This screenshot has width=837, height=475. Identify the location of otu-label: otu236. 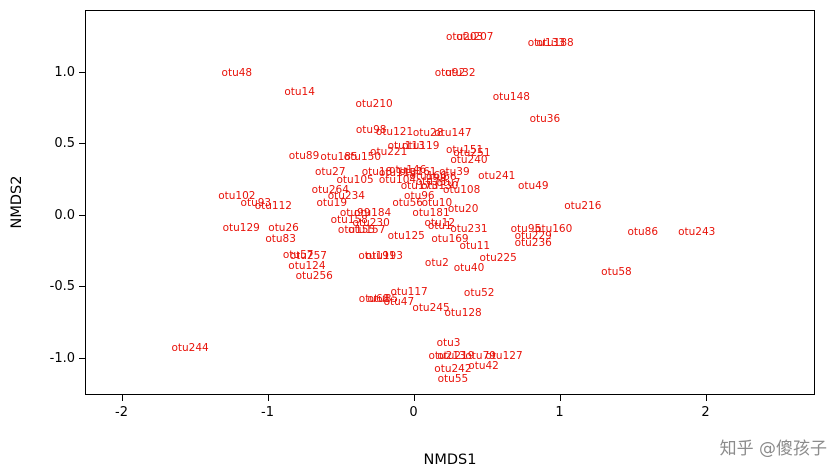
(533, 243).